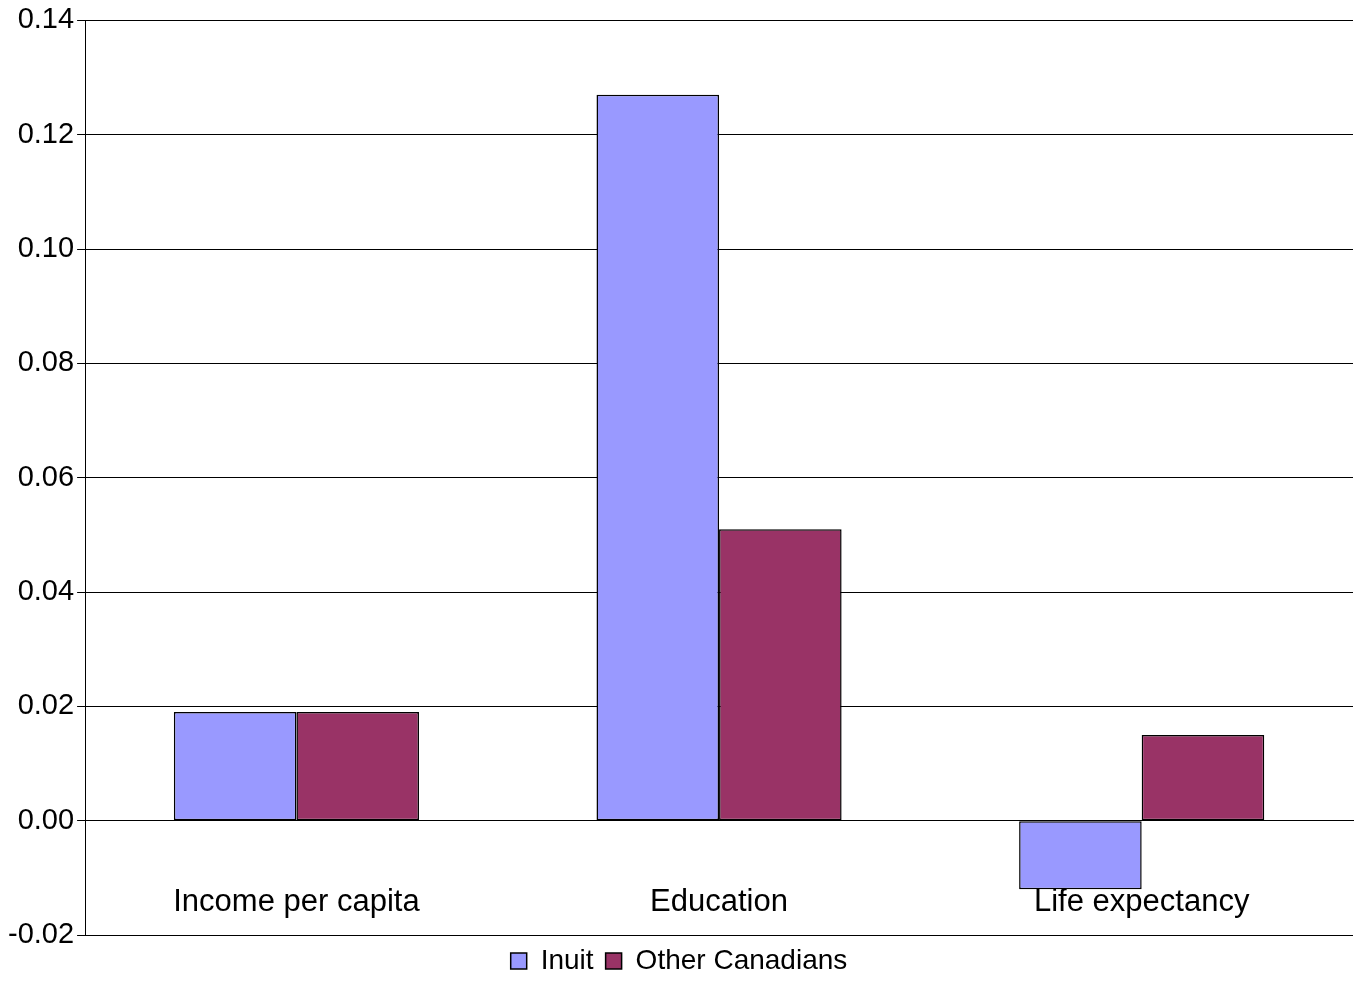 The height and width of the screenshot is (990, 1355). I want to click on y-tick-label: 0.14, so click(46, 18).